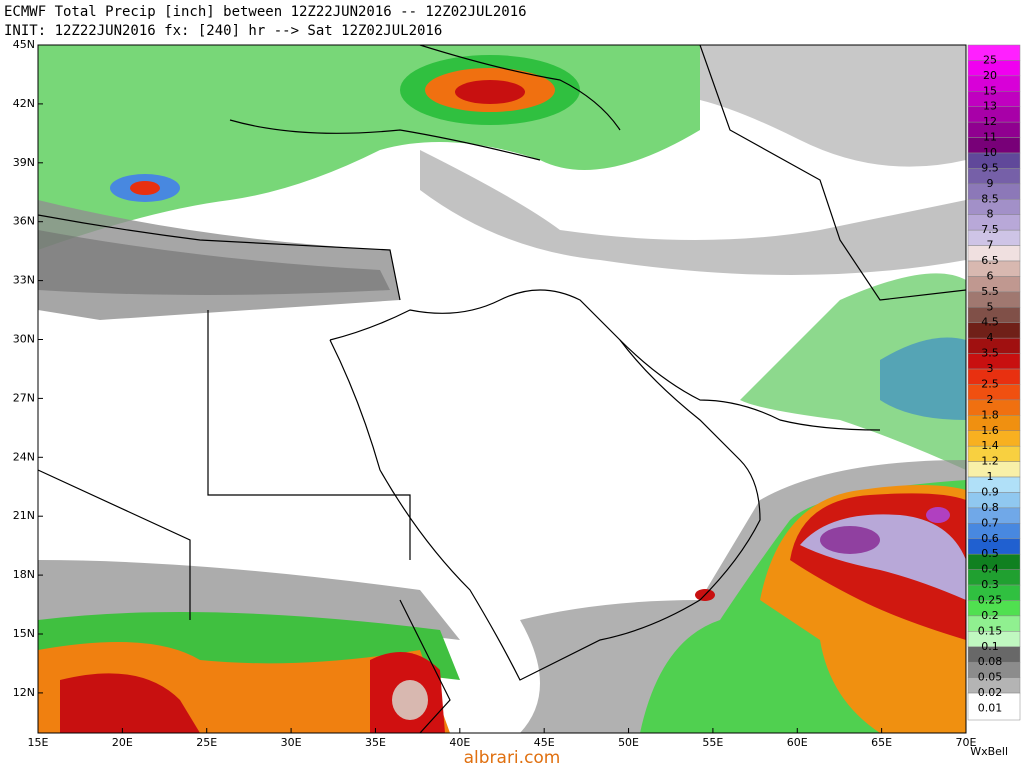  Describe the element at coordinates (24, 162) in the screenshot. I see `lat-label: 39N` at that location.